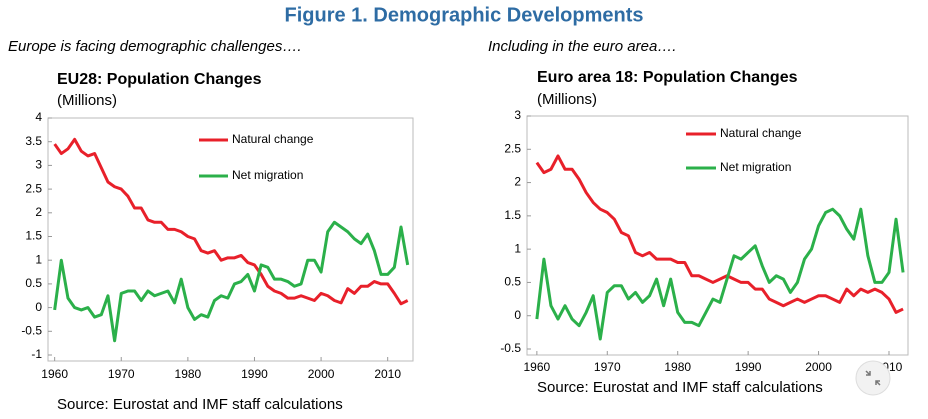 The width and height of the screenshot is (928, 419). I want to click on x-tick-label: 2010, so click(387, 374).